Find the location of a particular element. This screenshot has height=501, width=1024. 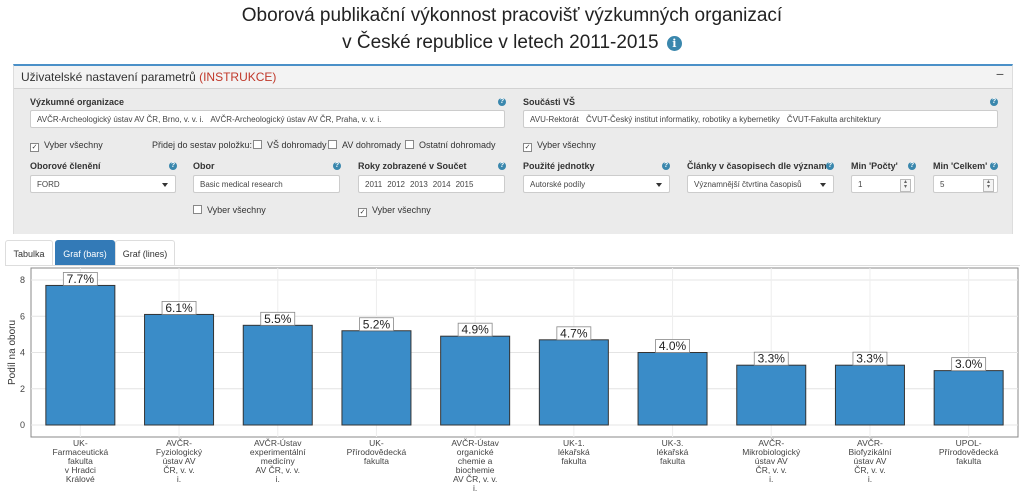

vs-together-checkbox: VŠ dohromady is located at coordinates (290, 145).